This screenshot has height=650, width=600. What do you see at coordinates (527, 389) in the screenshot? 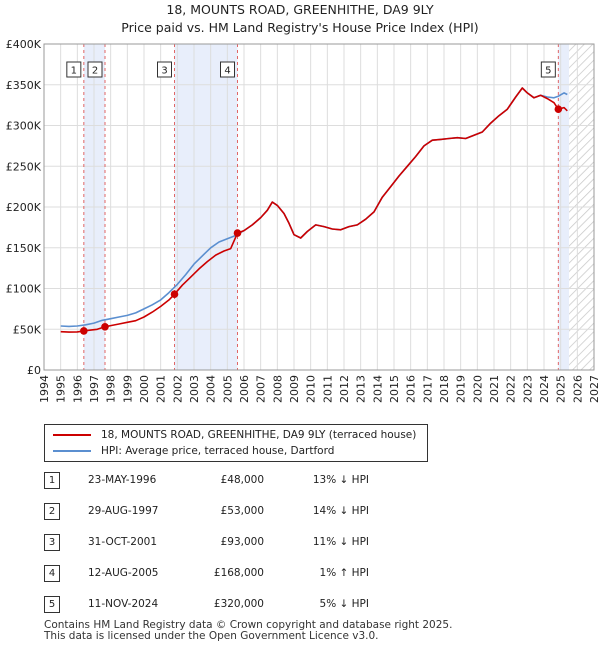
I see `x-tick-label: 2023` at bounding box center [527, 389].